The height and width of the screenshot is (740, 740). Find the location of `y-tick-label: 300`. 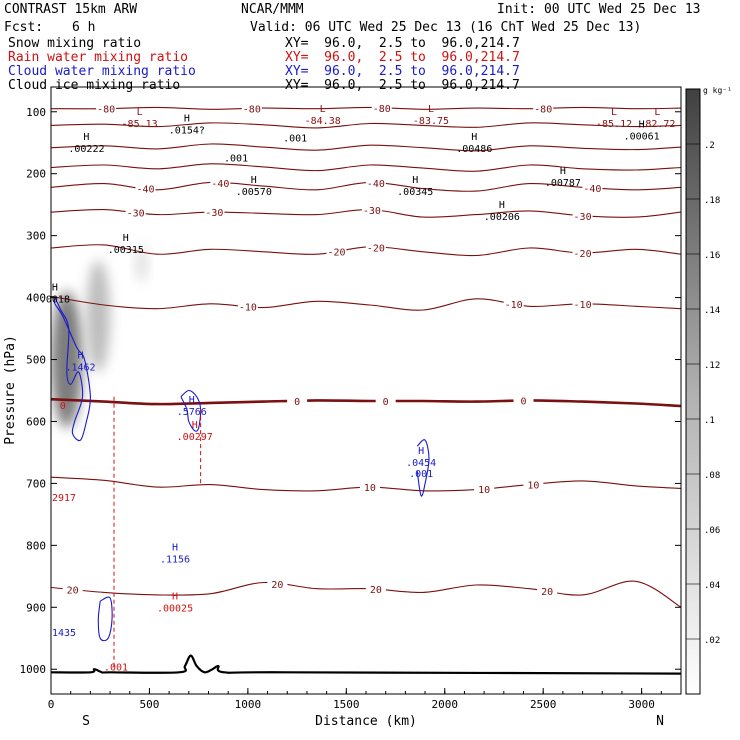

y-tick-label: 300 is located at coordinates (36, 236).